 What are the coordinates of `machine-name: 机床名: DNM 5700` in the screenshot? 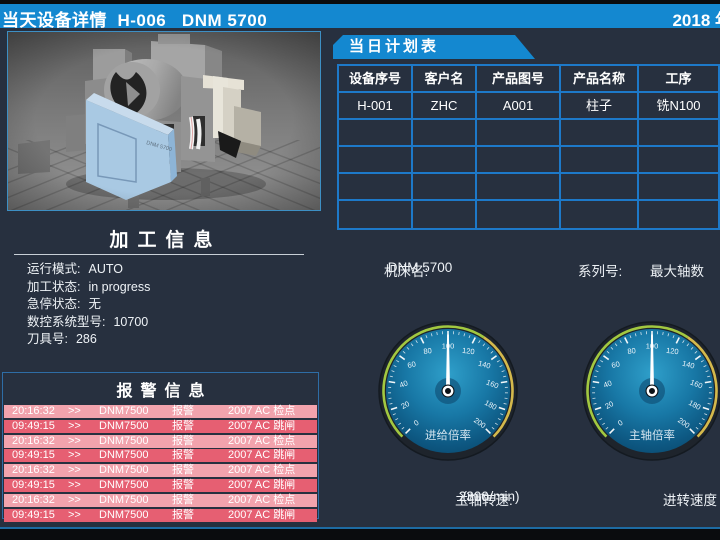 It's located at (418, 269).